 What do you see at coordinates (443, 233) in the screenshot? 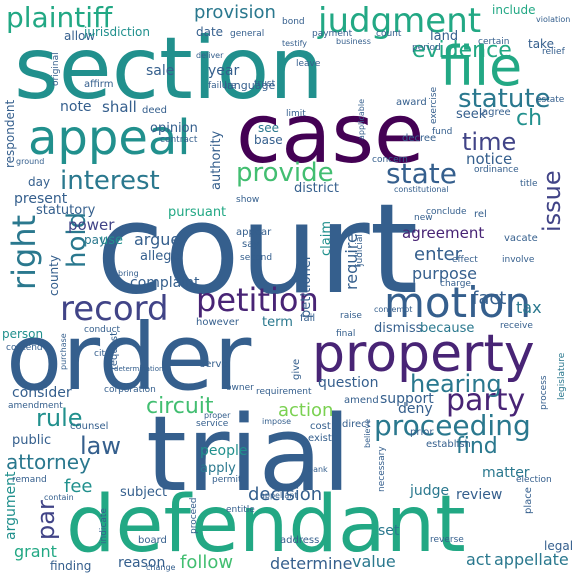
I see `word-agreement: agreement` at bounding box center [443, 233].